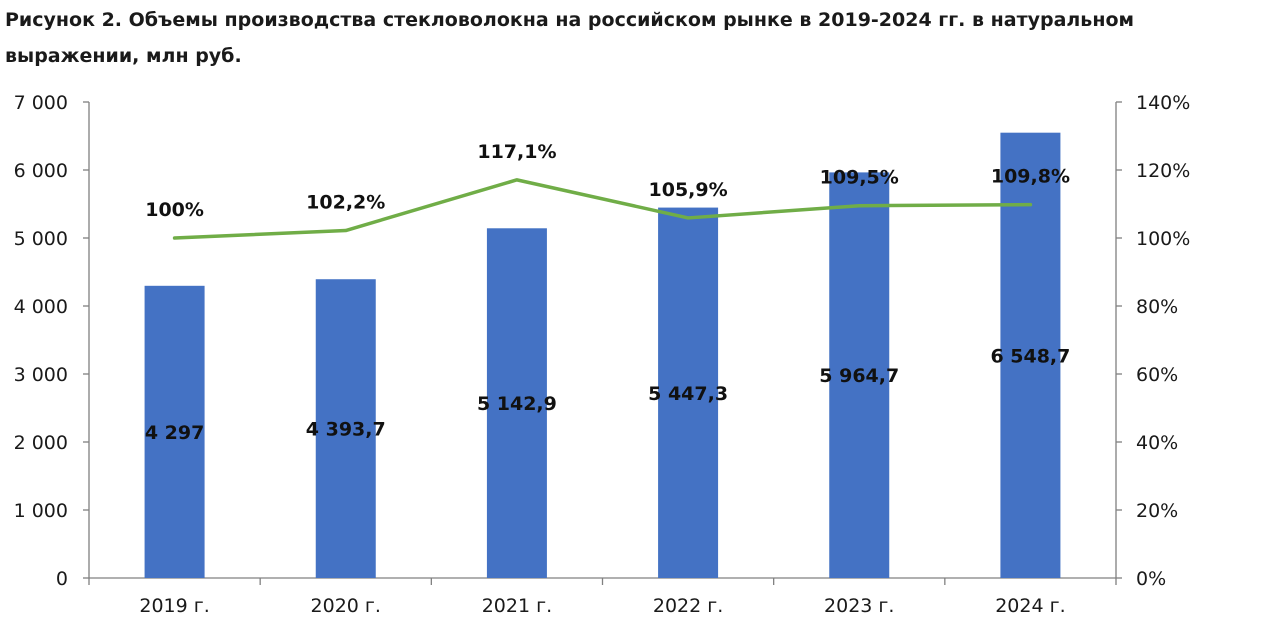  Describe the element at coordinates (688, 606) in the screenshot. I see `x-axis-tick-label: 2022 г.` at that location.